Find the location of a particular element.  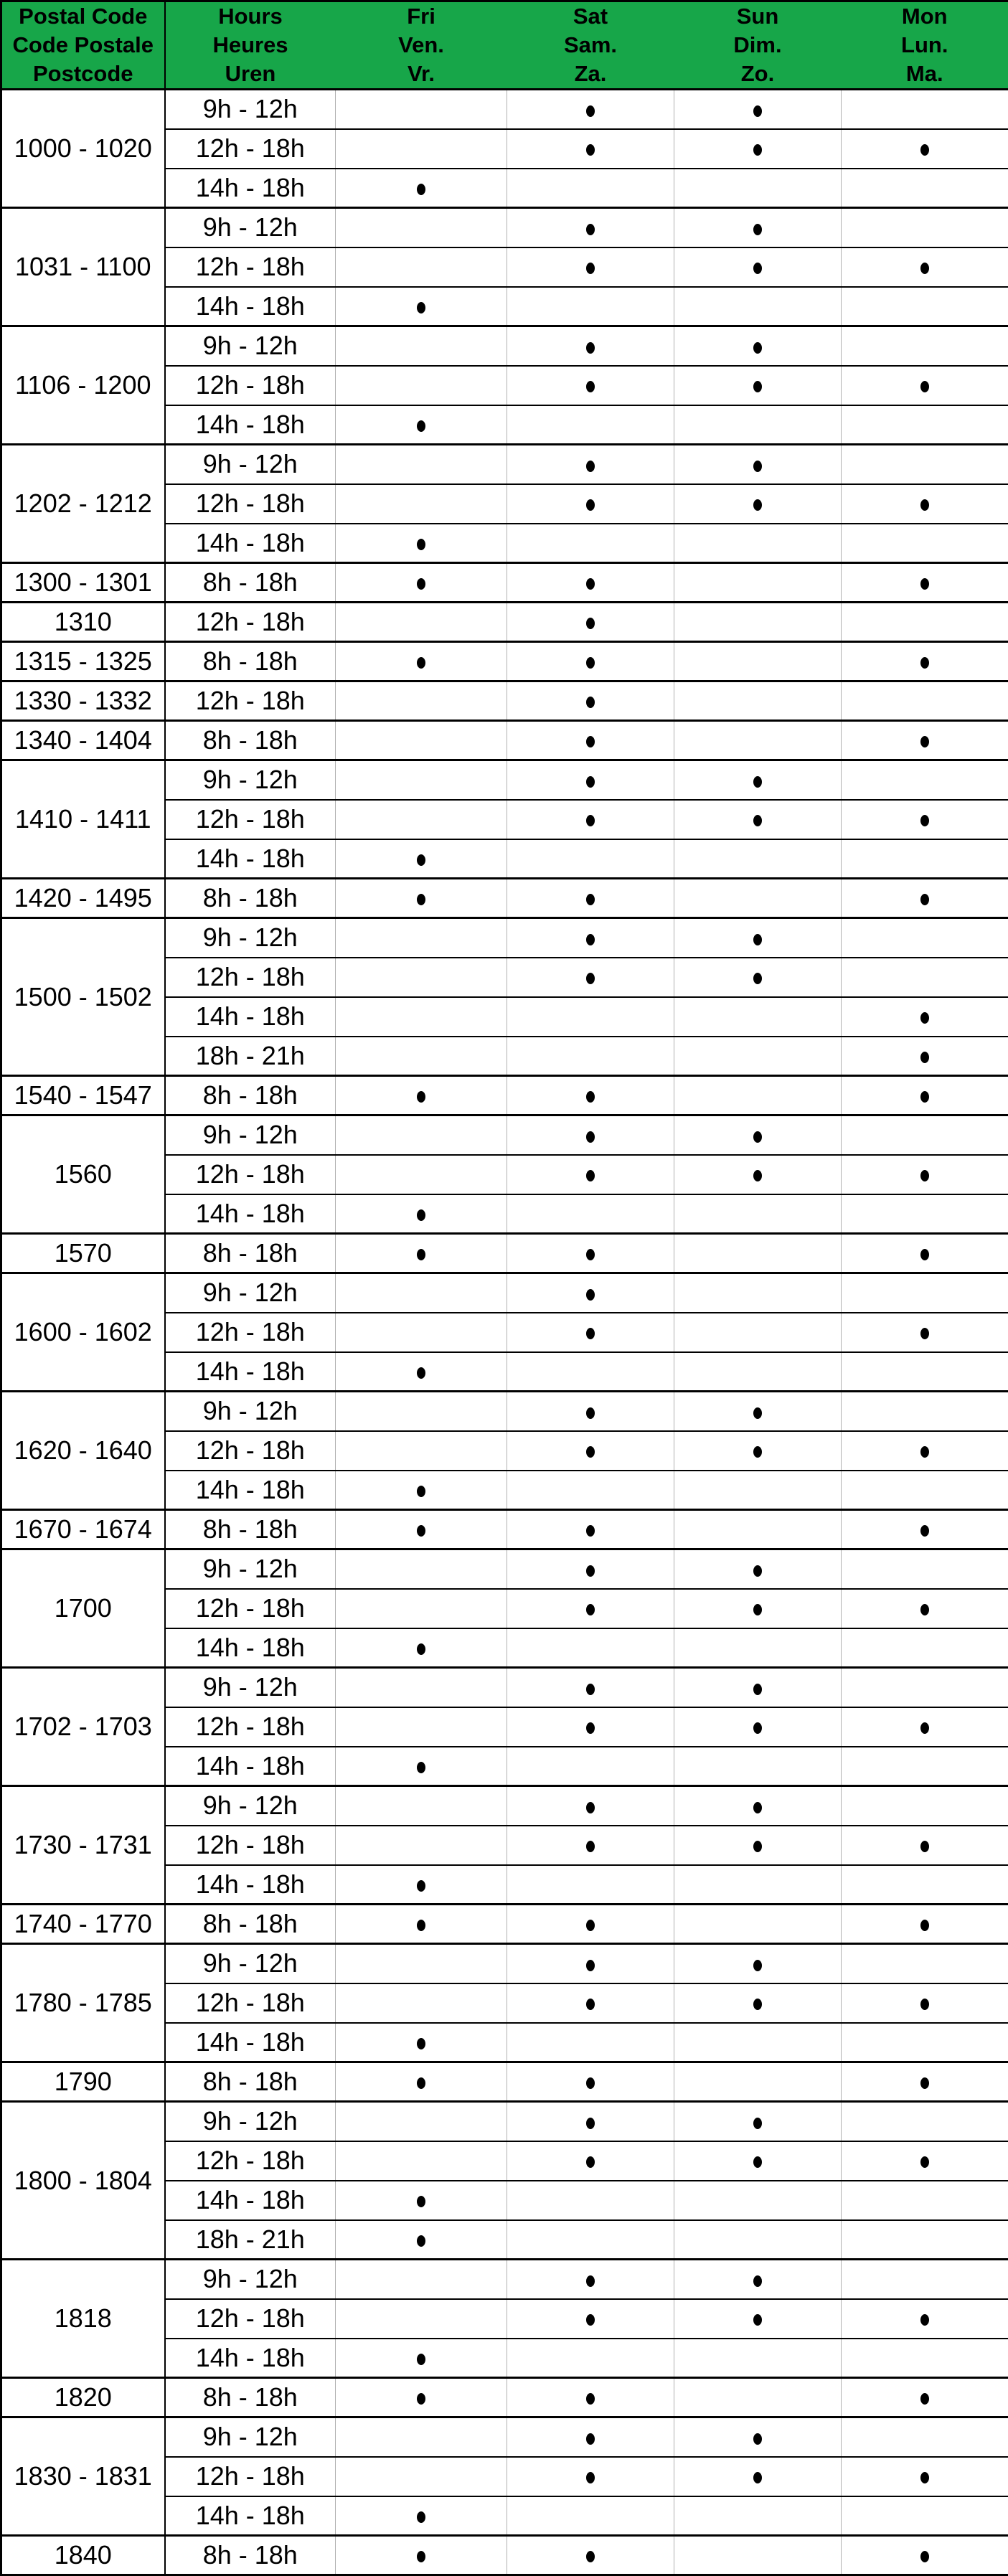

hours-cell: 18h - 21h is located at coordinates (250, 1056).